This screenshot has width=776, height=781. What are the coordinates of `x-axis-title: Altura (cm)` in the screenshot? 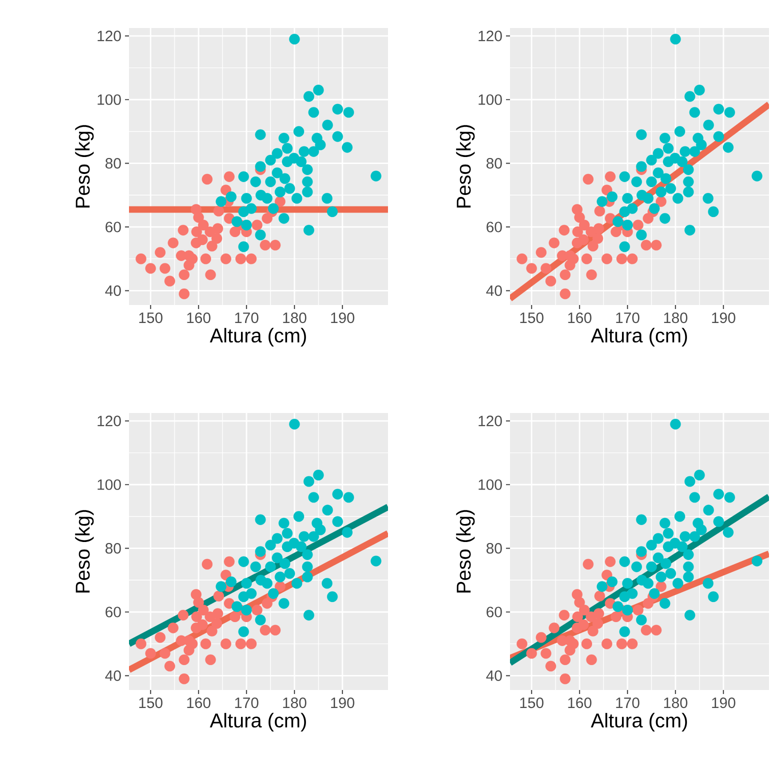 It's located at (638, 337).